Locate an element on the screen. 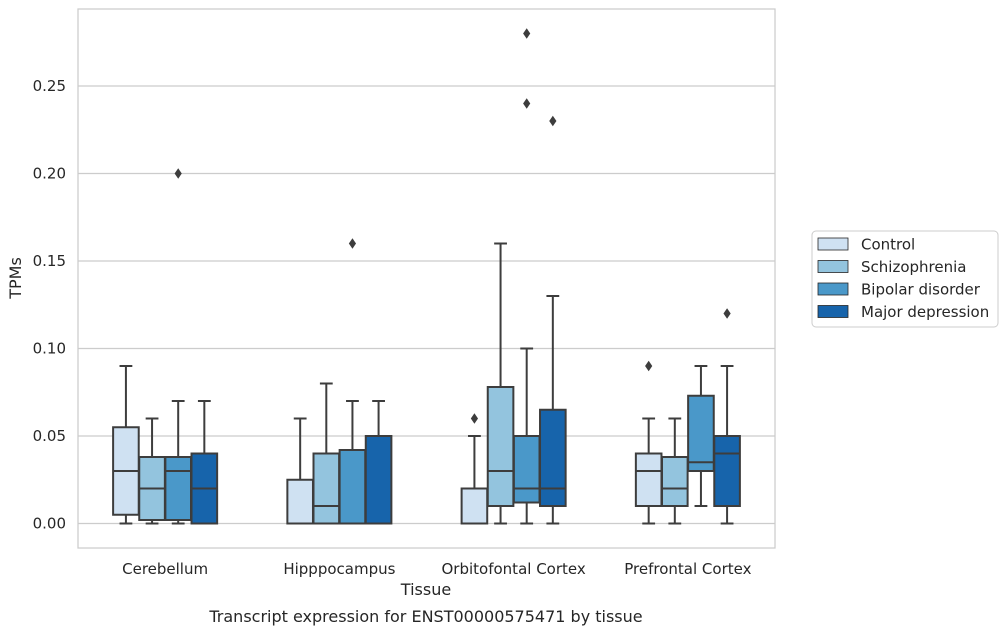 The image size is (1007, 634). legend-label: Major depression is located at coordinates (925, 312).